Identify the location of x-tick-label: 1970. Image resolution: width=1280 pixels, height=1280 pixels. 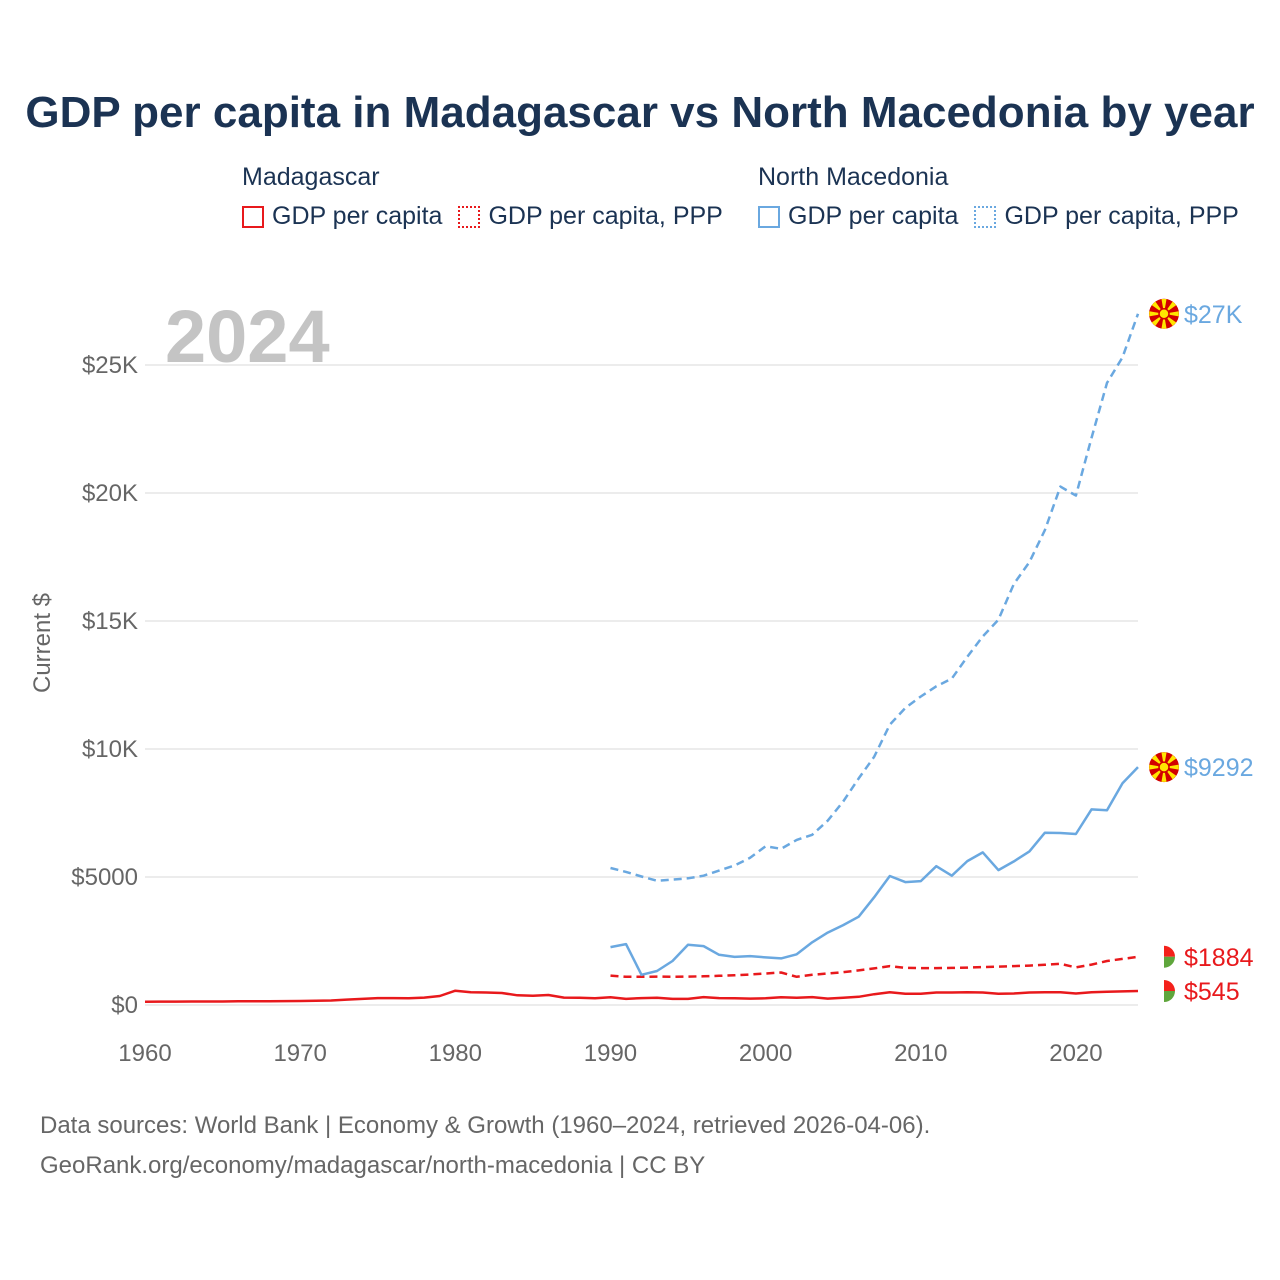
(299, 1053).